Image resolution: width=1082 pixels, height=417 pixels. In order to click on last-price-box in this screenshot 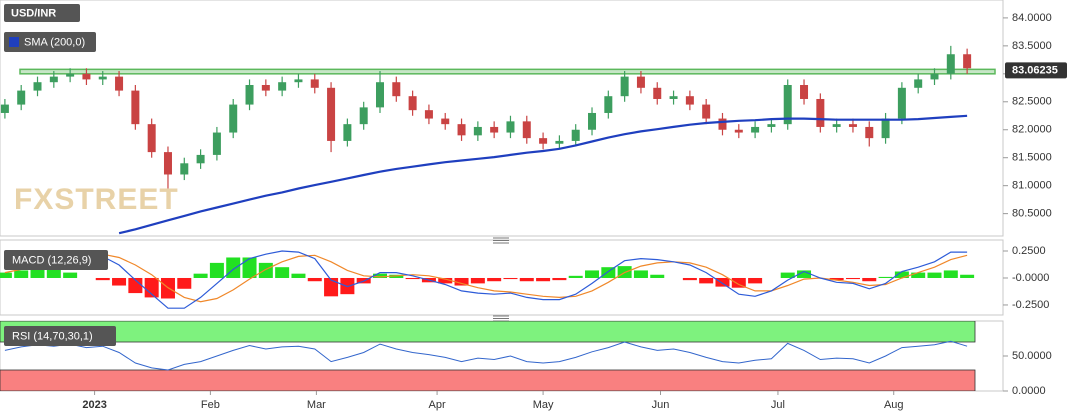, I will do `click(1036, 70)`.